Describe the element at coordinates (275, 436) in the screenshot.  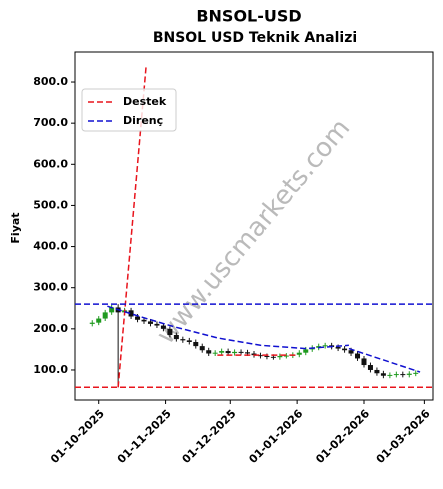
I see `x-tick-label: 01-01-2026` at that location.